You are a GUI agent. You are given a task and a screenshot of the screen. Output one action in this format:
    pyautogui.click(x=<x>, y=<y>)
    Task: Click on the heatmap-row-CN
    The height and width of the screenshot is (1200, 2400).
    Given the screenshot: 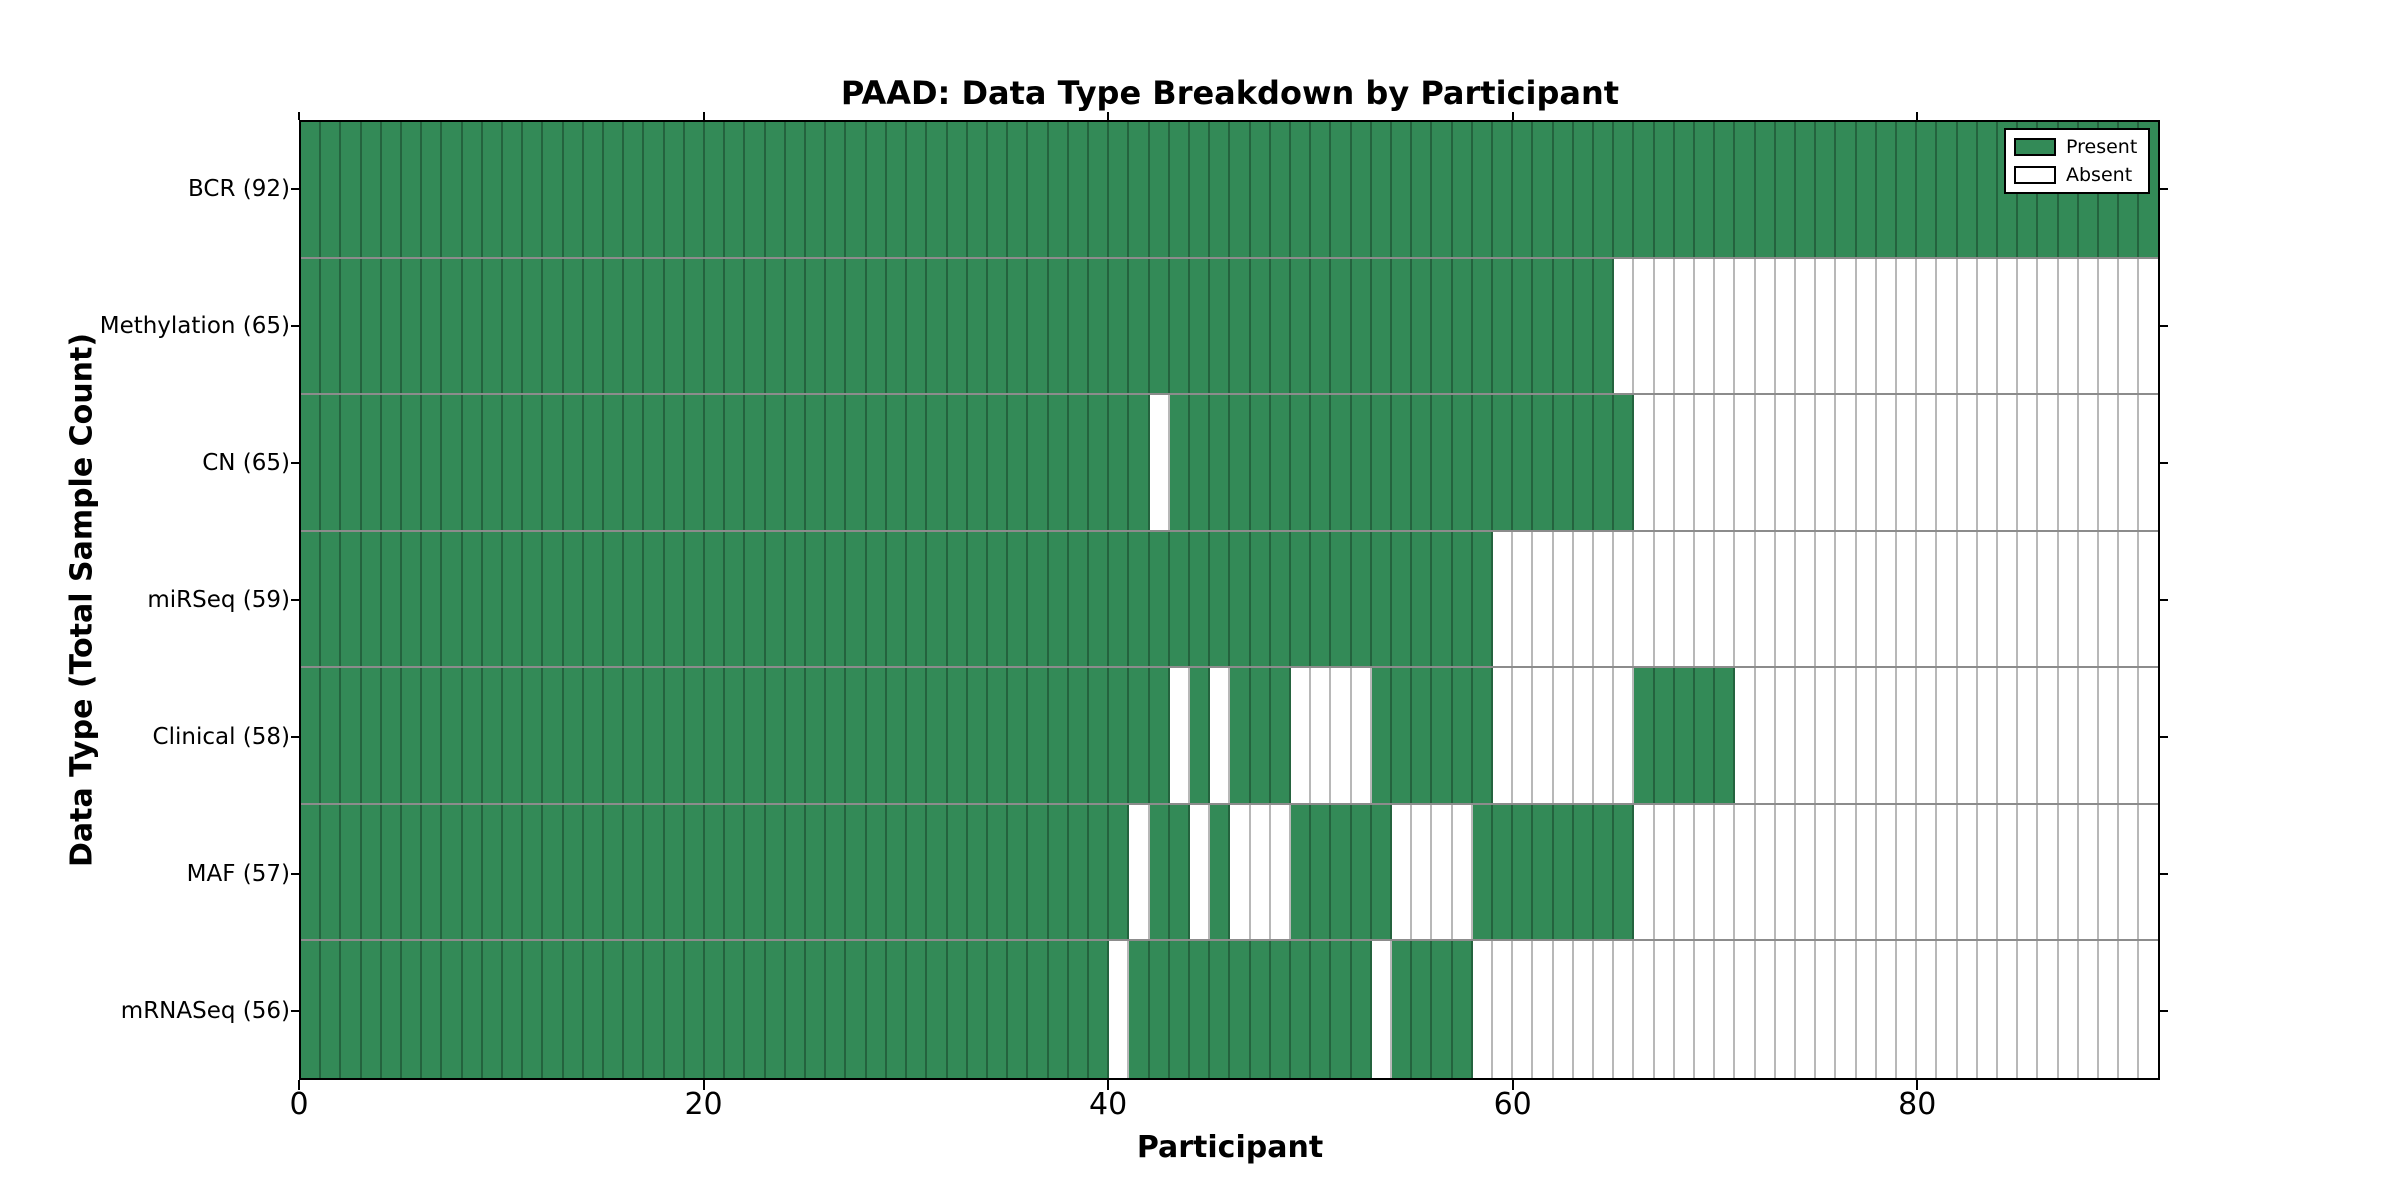 What is the action you would take?
    pyautogui.click(x=1229, y=463)
    